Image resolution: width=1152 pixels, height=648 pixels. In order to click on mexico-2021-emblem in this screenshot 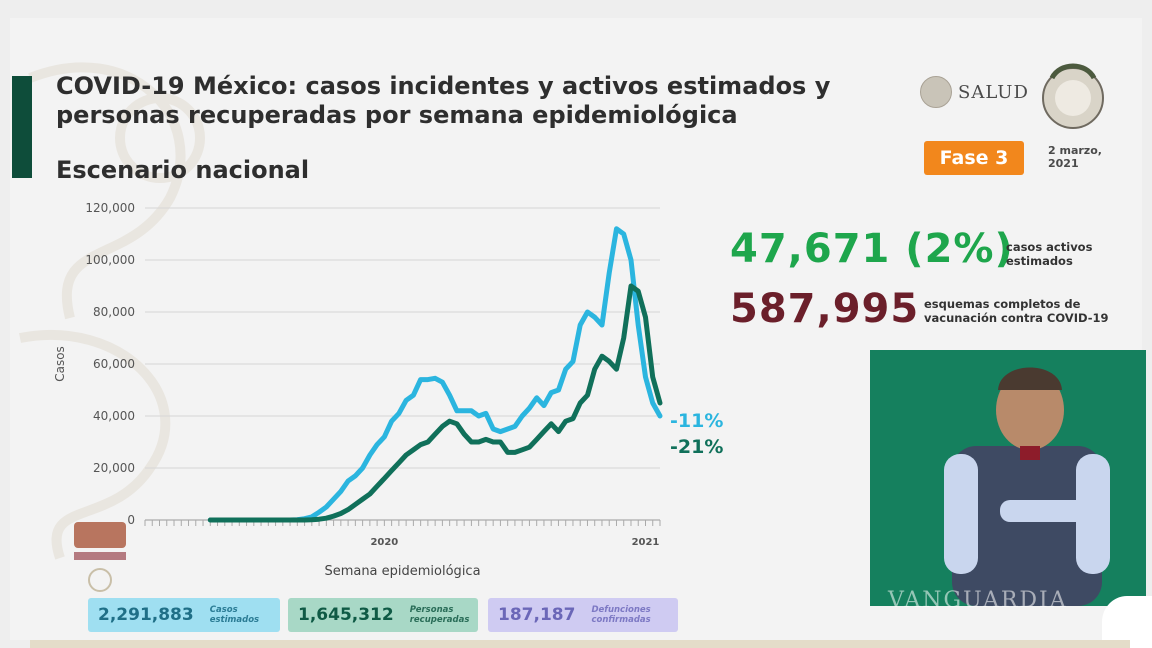, I will do `click(1073, 96)`.